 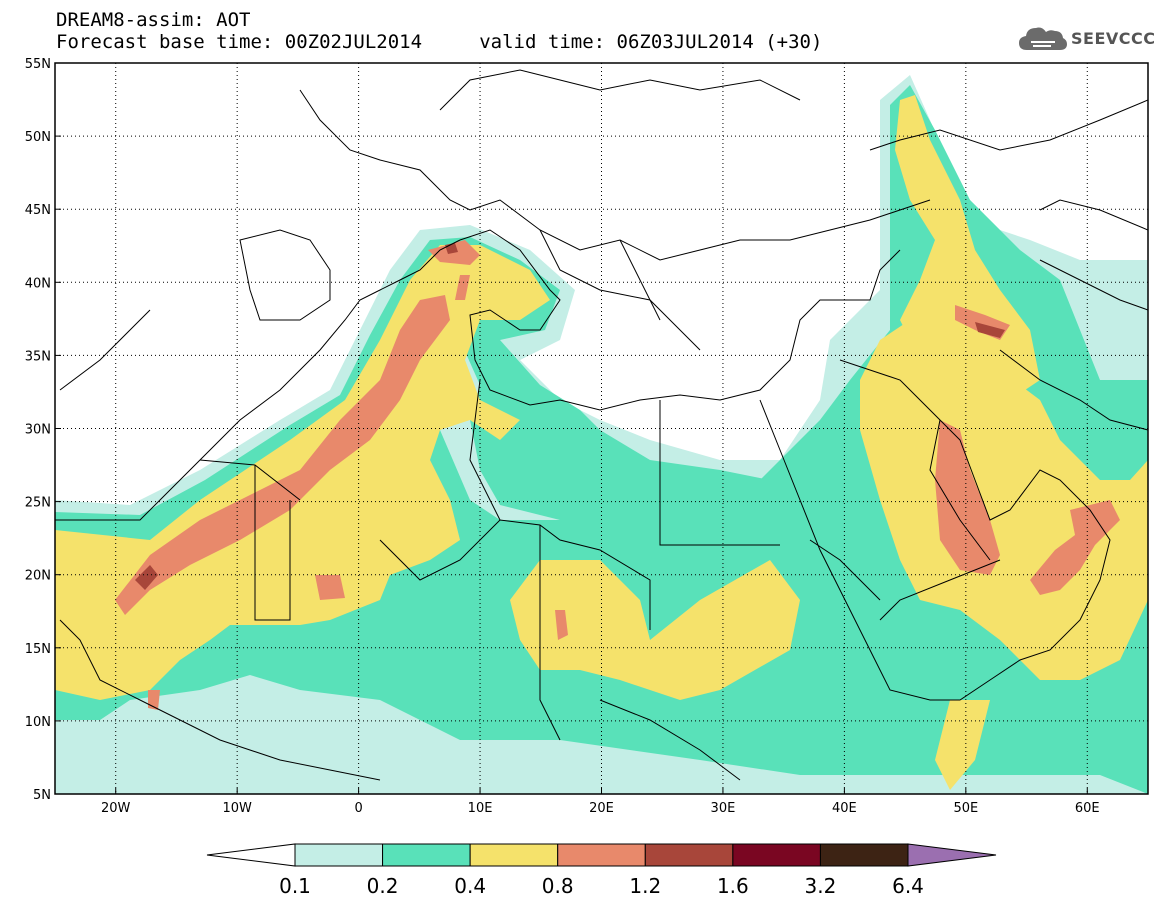 What do you see at coordinates (383, 886) in the screenshot?
I see `colorbar-level-label: 0.2` at bounding box center [383, 886].